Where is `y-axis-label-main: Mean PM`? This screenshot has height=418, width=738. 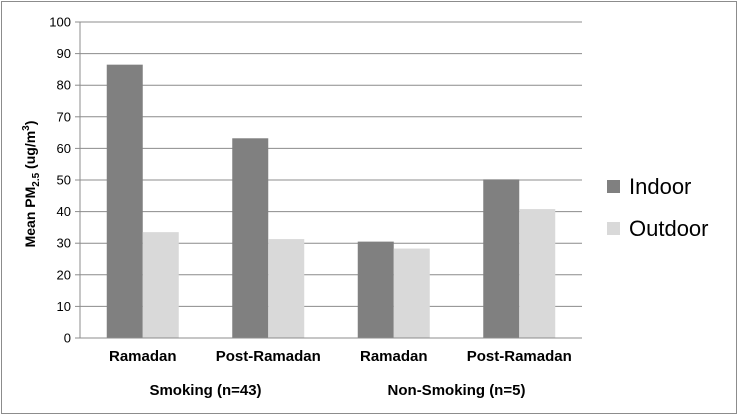 y-axis-label-main: Mean PM is located at coordinates (30, 217).